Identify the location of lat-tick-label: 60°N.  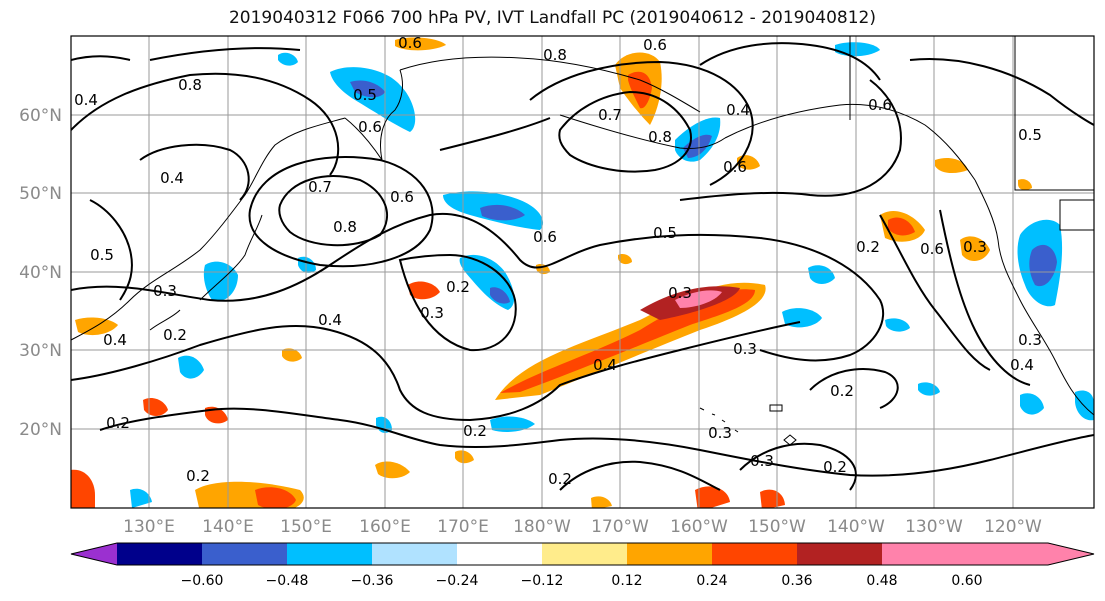
(40, 116).